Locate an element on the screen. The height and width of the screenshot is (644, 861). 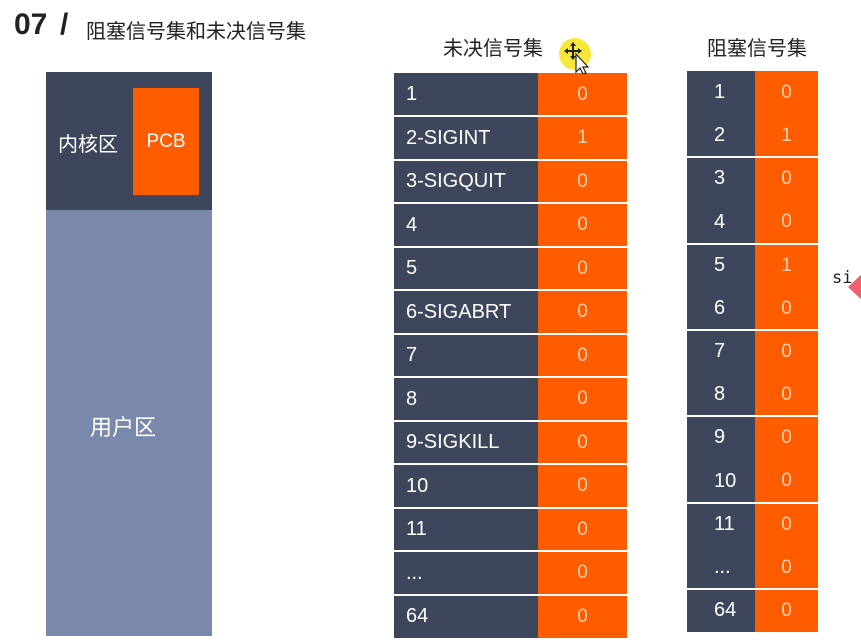
pending-row: 9-SIGKILL 0 is located at coordinates (510, 442).